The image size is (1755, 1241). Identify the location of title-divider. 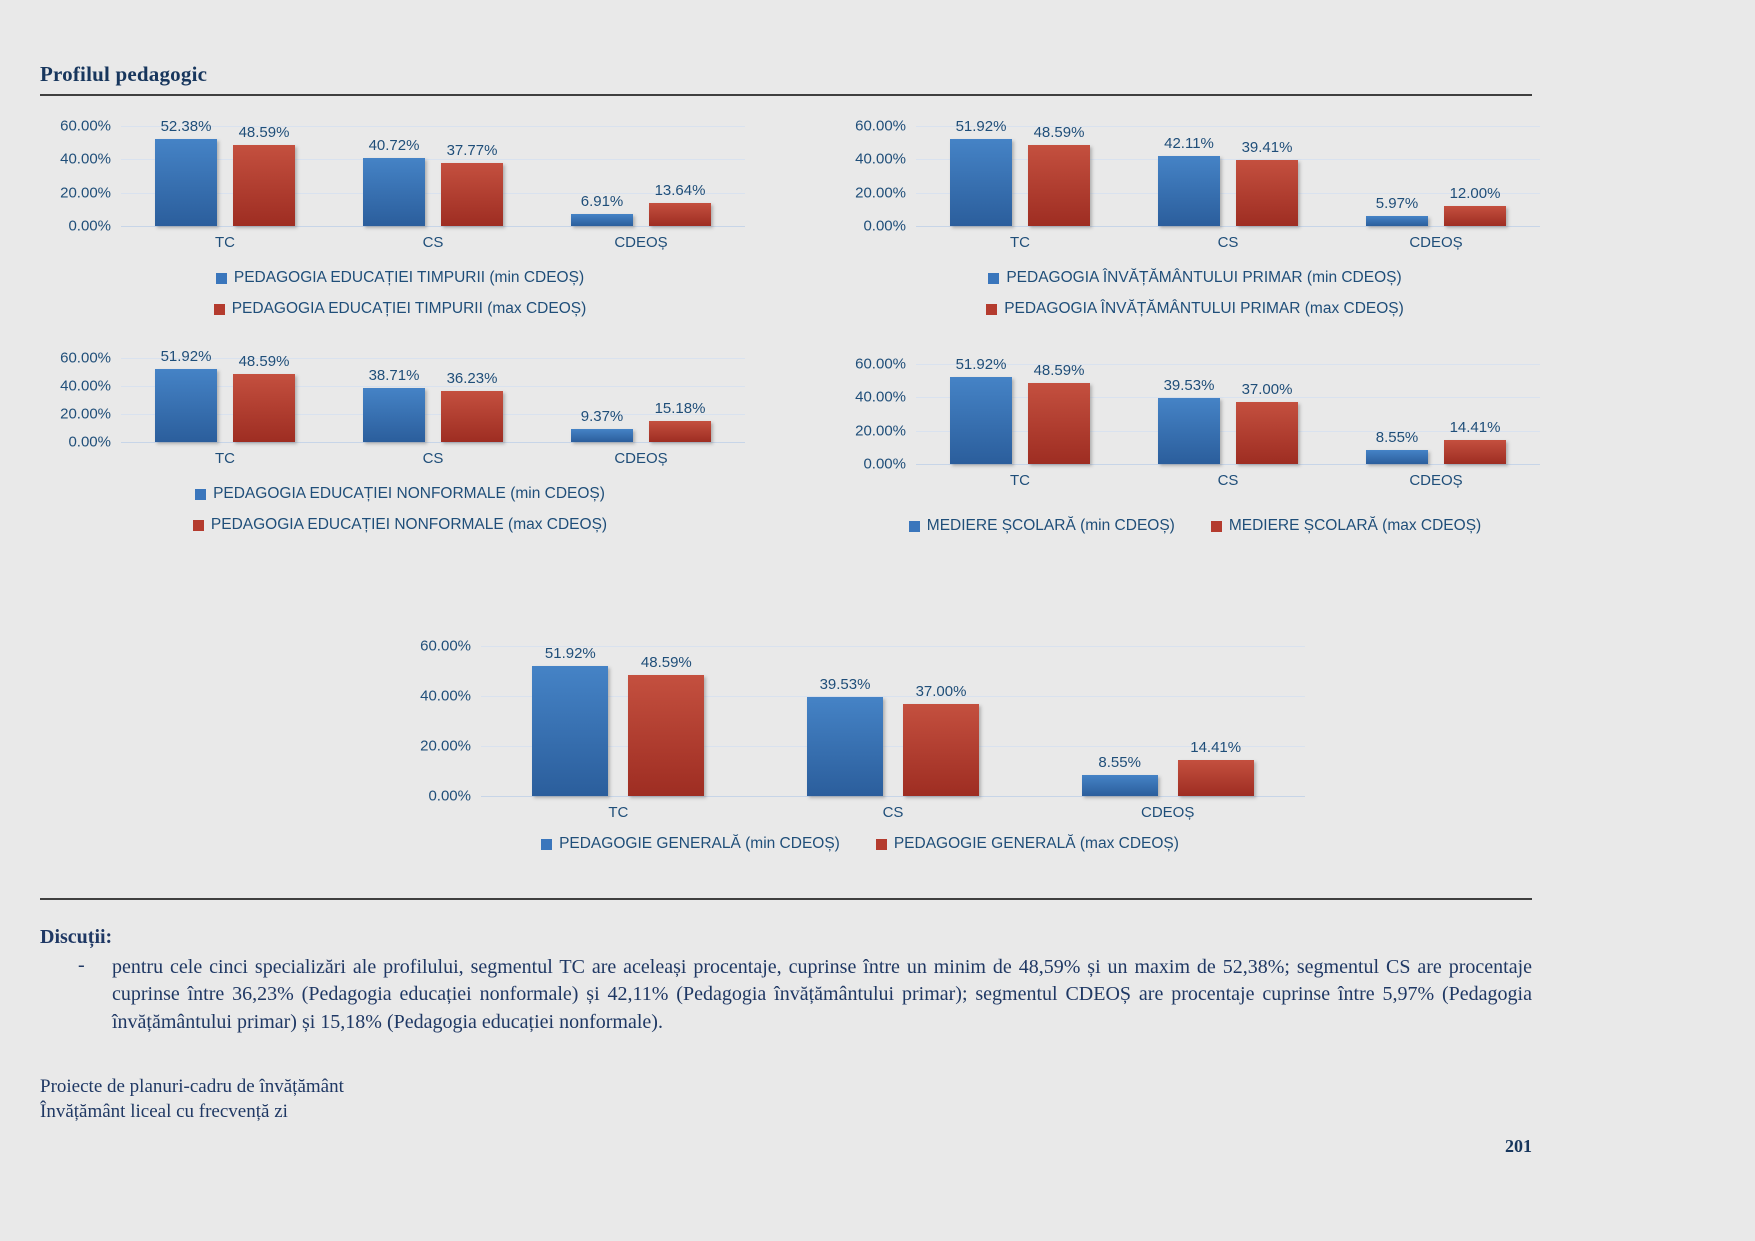
(786, 95).